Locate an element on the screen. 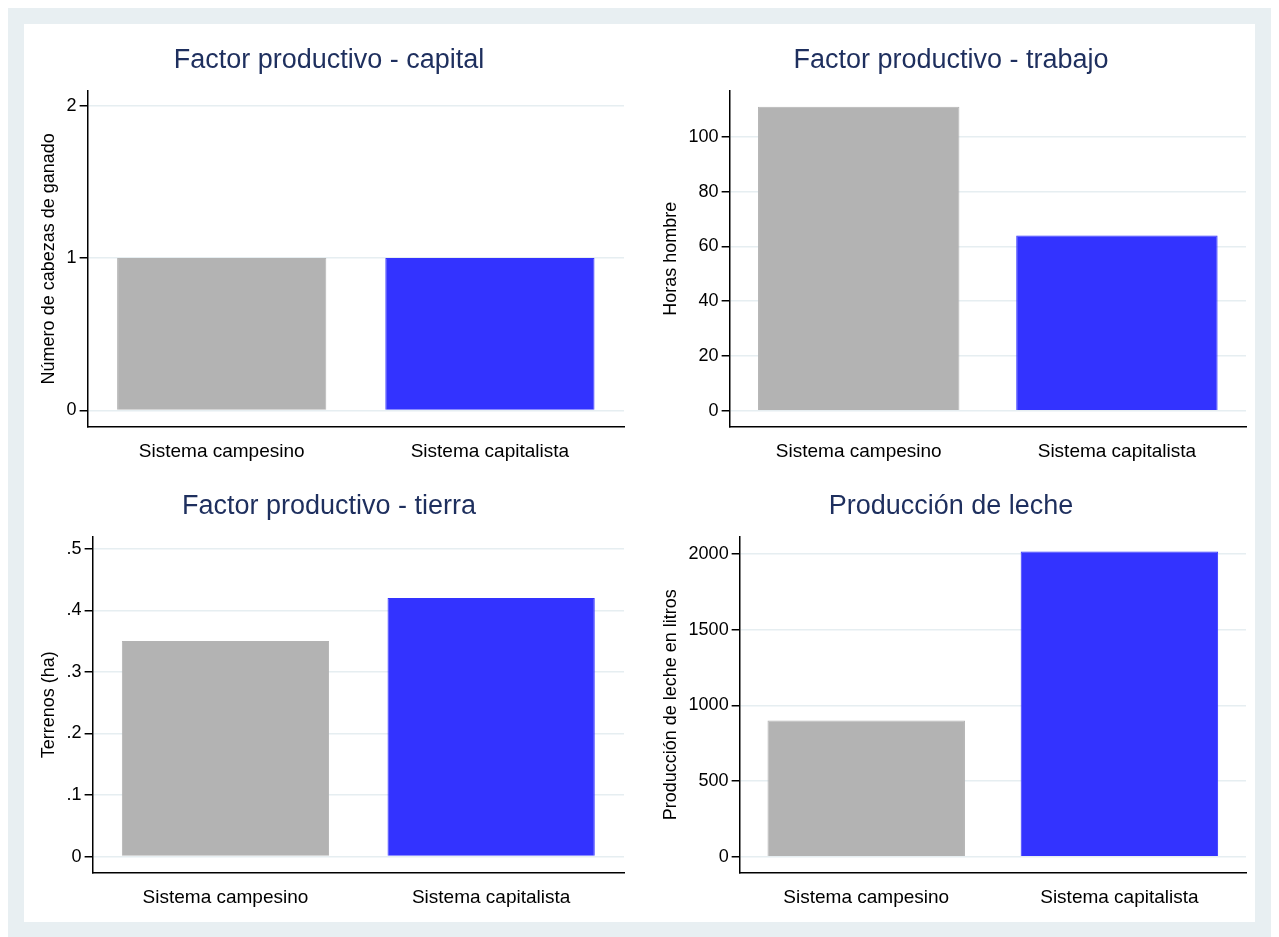 This screenshot has height=937, width=1279. y-tick-label: .5 is located at coordinates (74, 547).